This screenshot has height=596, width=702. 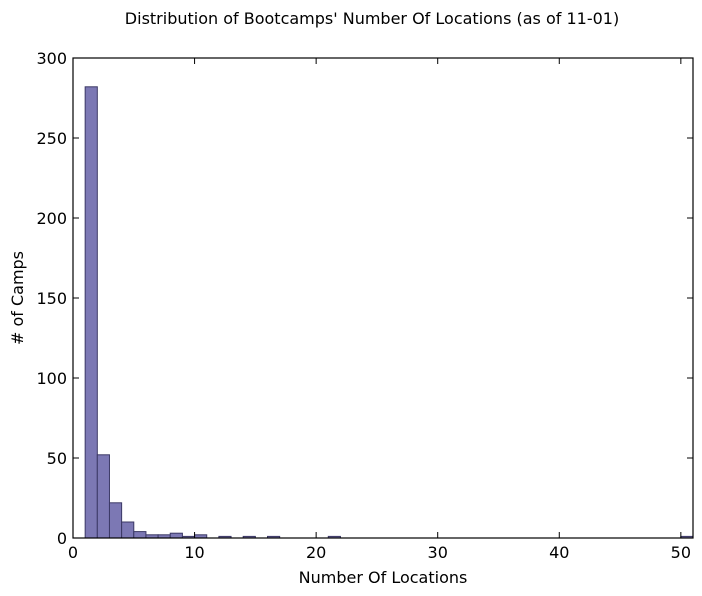 I want to click on y-tick-label-250: 250, so click(x=51, y=138).